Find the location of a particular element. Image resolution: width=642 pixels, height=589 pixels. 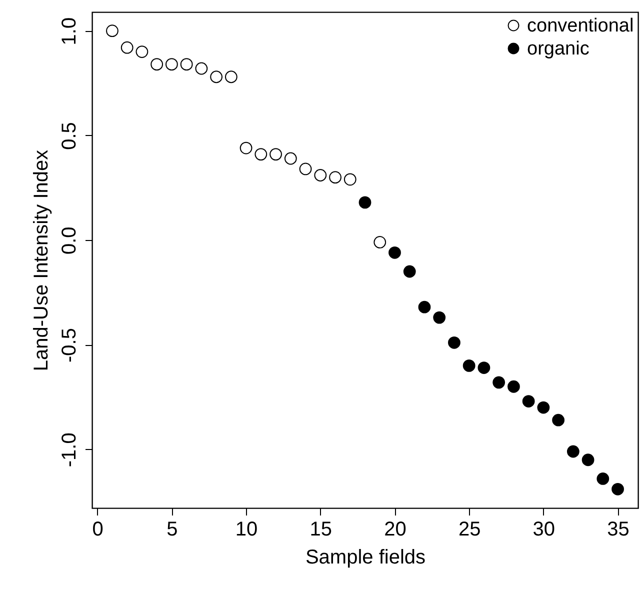

y-tick-label: -1.0 is located at coordinates (69, 450).